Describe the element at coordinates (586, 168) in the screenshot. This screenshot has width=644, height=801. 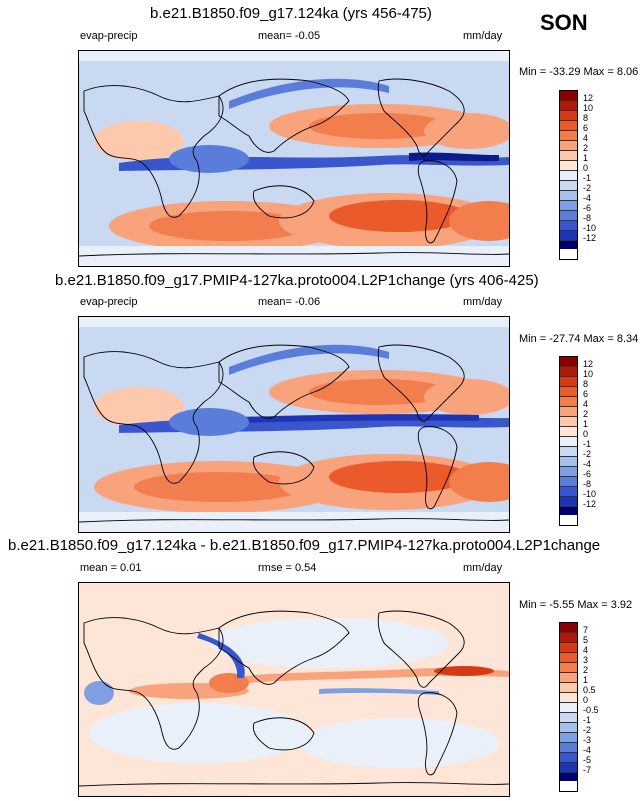
I see `panel1-tick: 0` at that location.